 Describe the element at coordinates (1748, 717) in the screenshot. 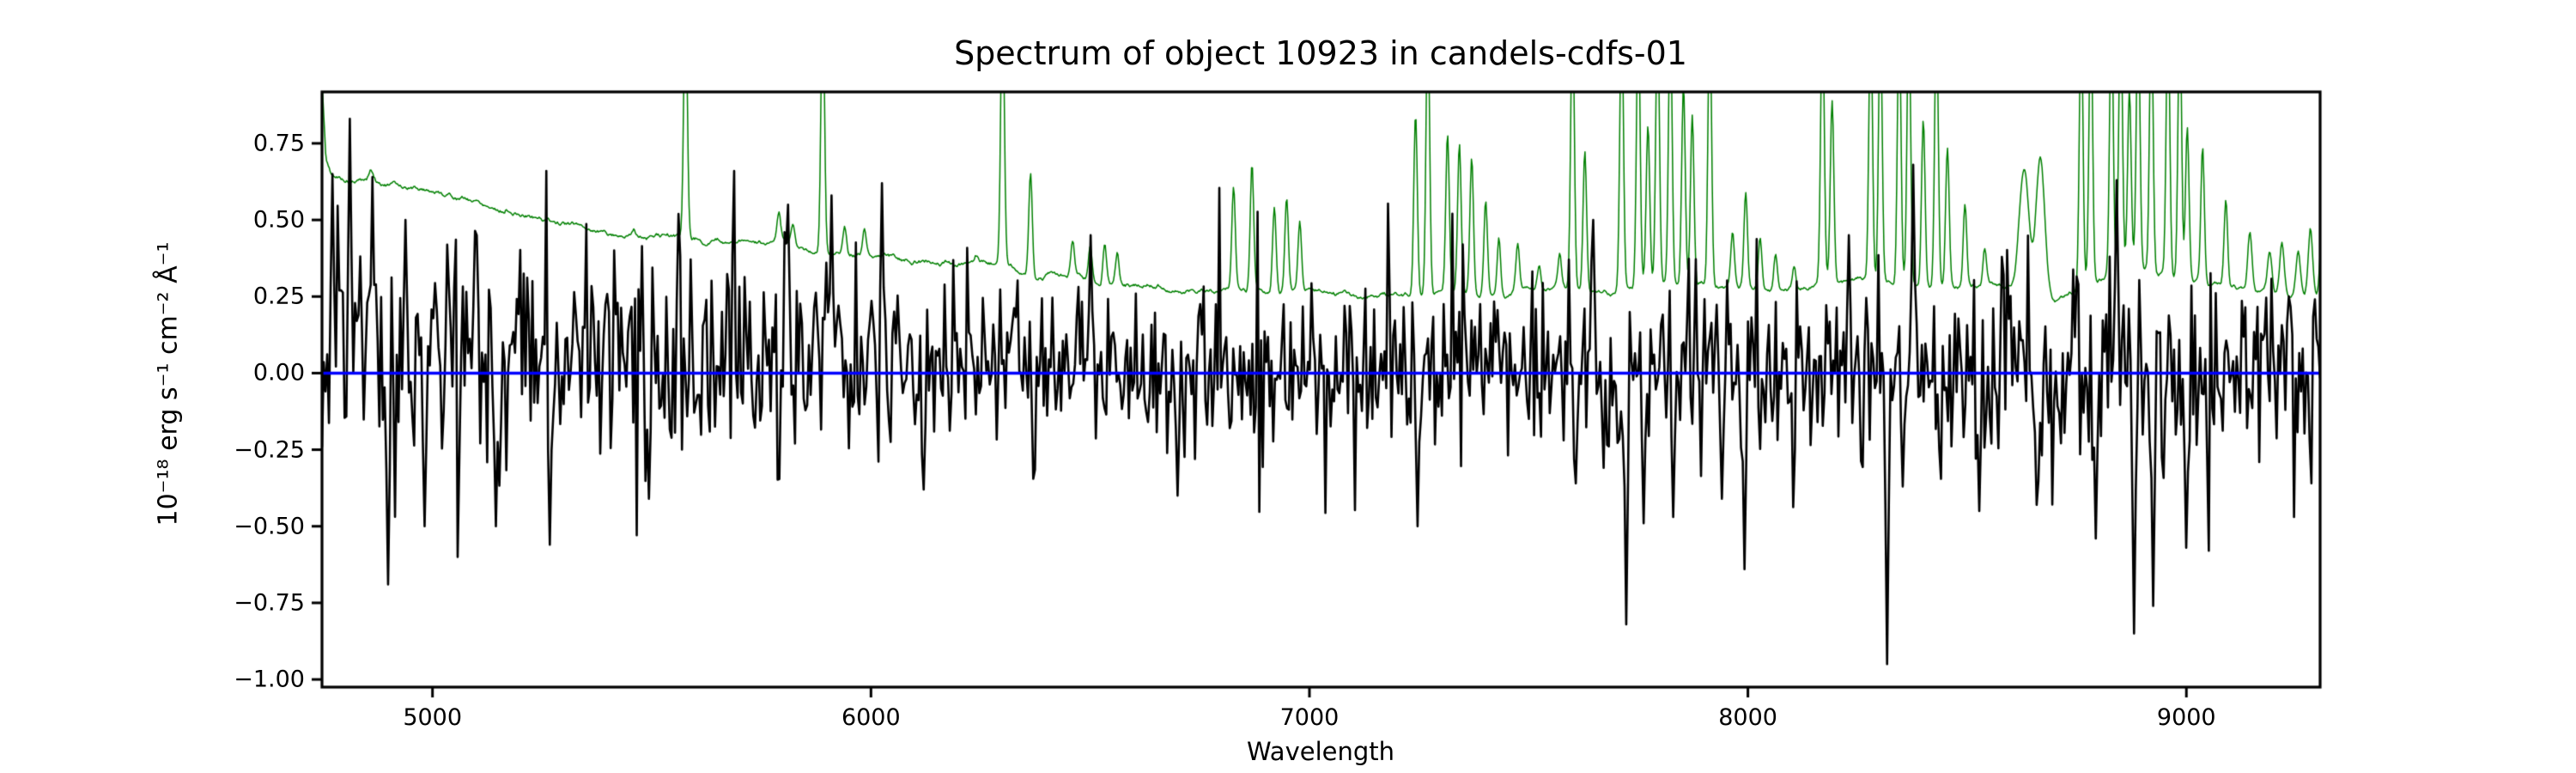

I see `x-tick-label: 8000` at that location.